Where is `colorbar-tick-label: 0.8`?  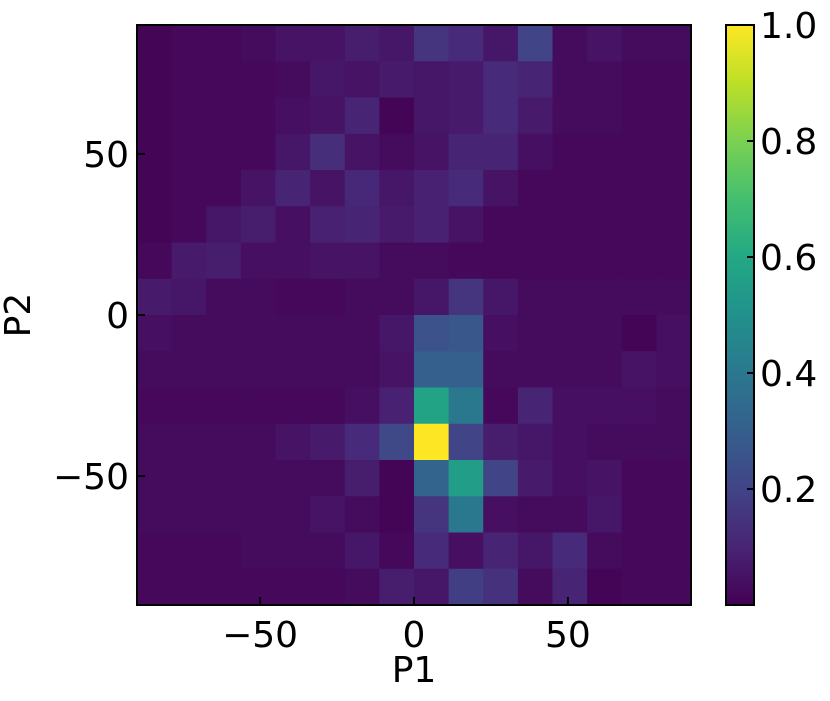
colorbar-tick-label: 0.8 is located at coordinates (788, 142).